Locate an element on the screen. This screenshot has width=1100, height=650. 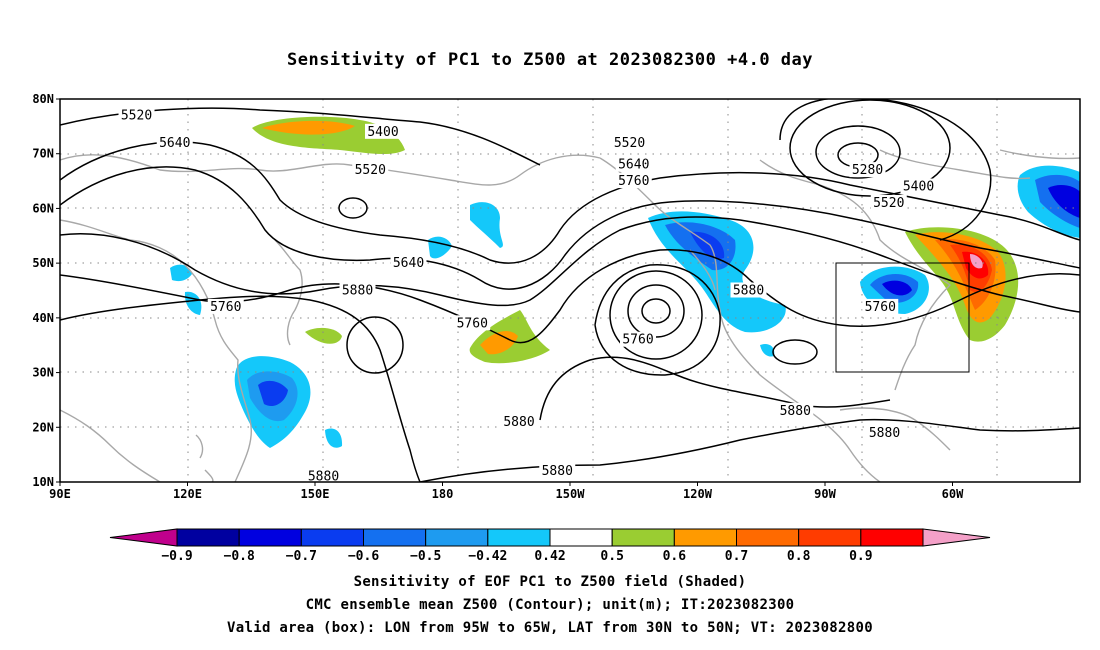
colorbar-label: −0.7 is located at coordinates (301, 556).